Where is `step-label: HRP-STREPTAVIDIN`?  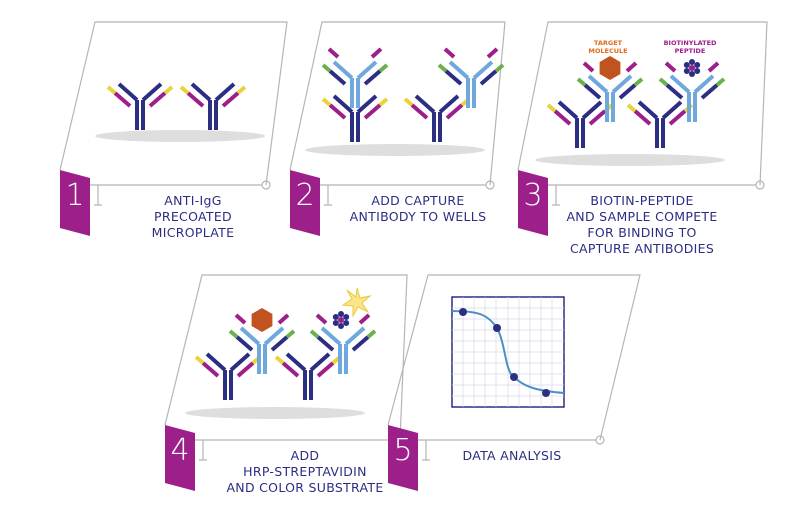
step-label: HRP-STREPTAVIDIN is located at coordinates (305, 471).